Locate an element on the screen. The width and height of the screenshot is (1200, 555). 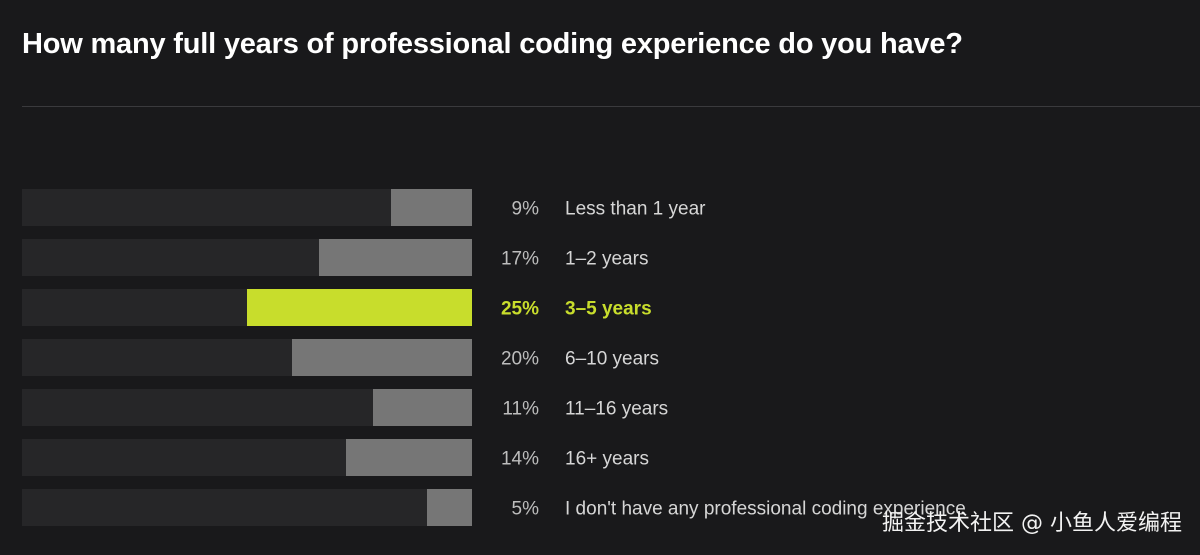
value-label: 20% is located at coordinates (520, 359).